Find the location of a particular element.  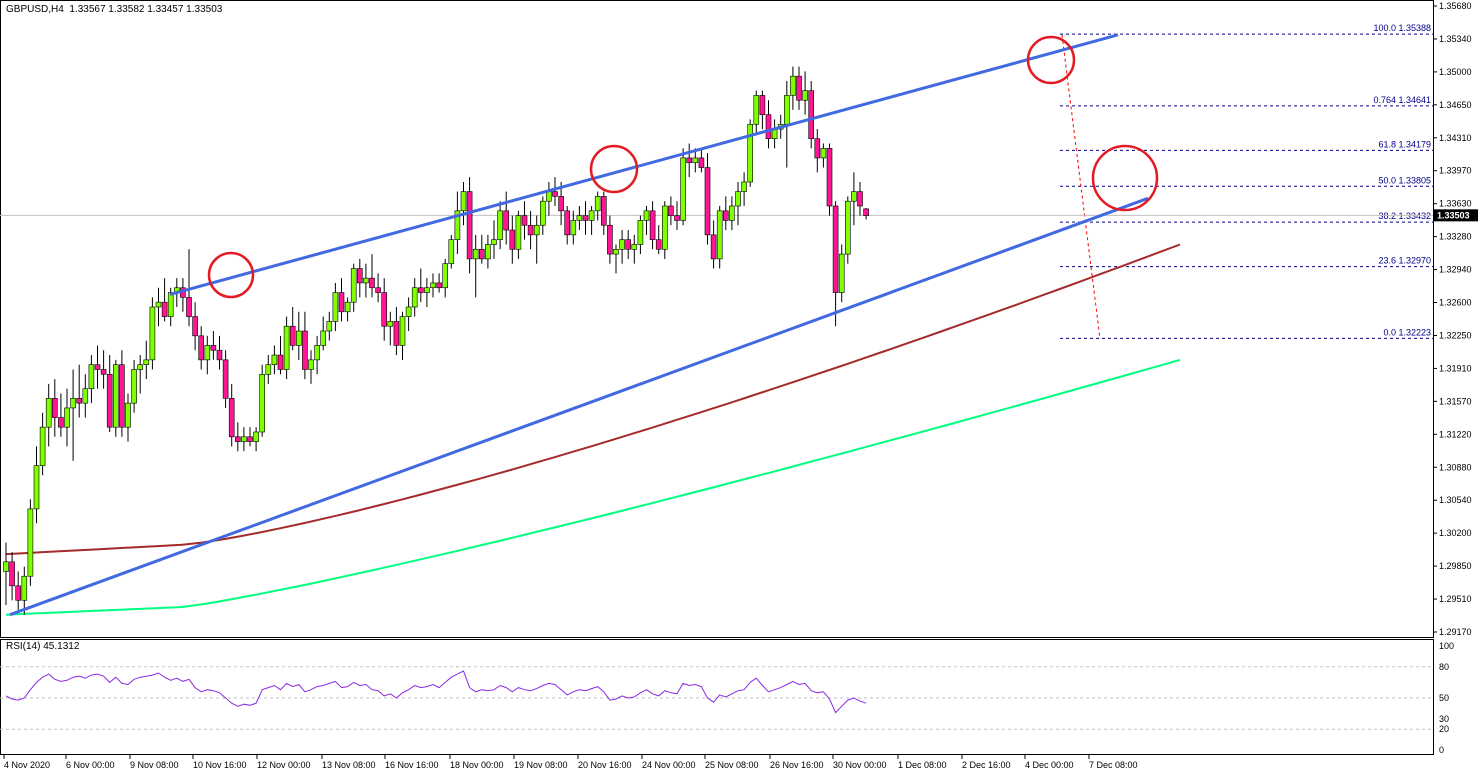

fib-level-label: 0.764 1.34641 is located at coordinates (1402, 100).